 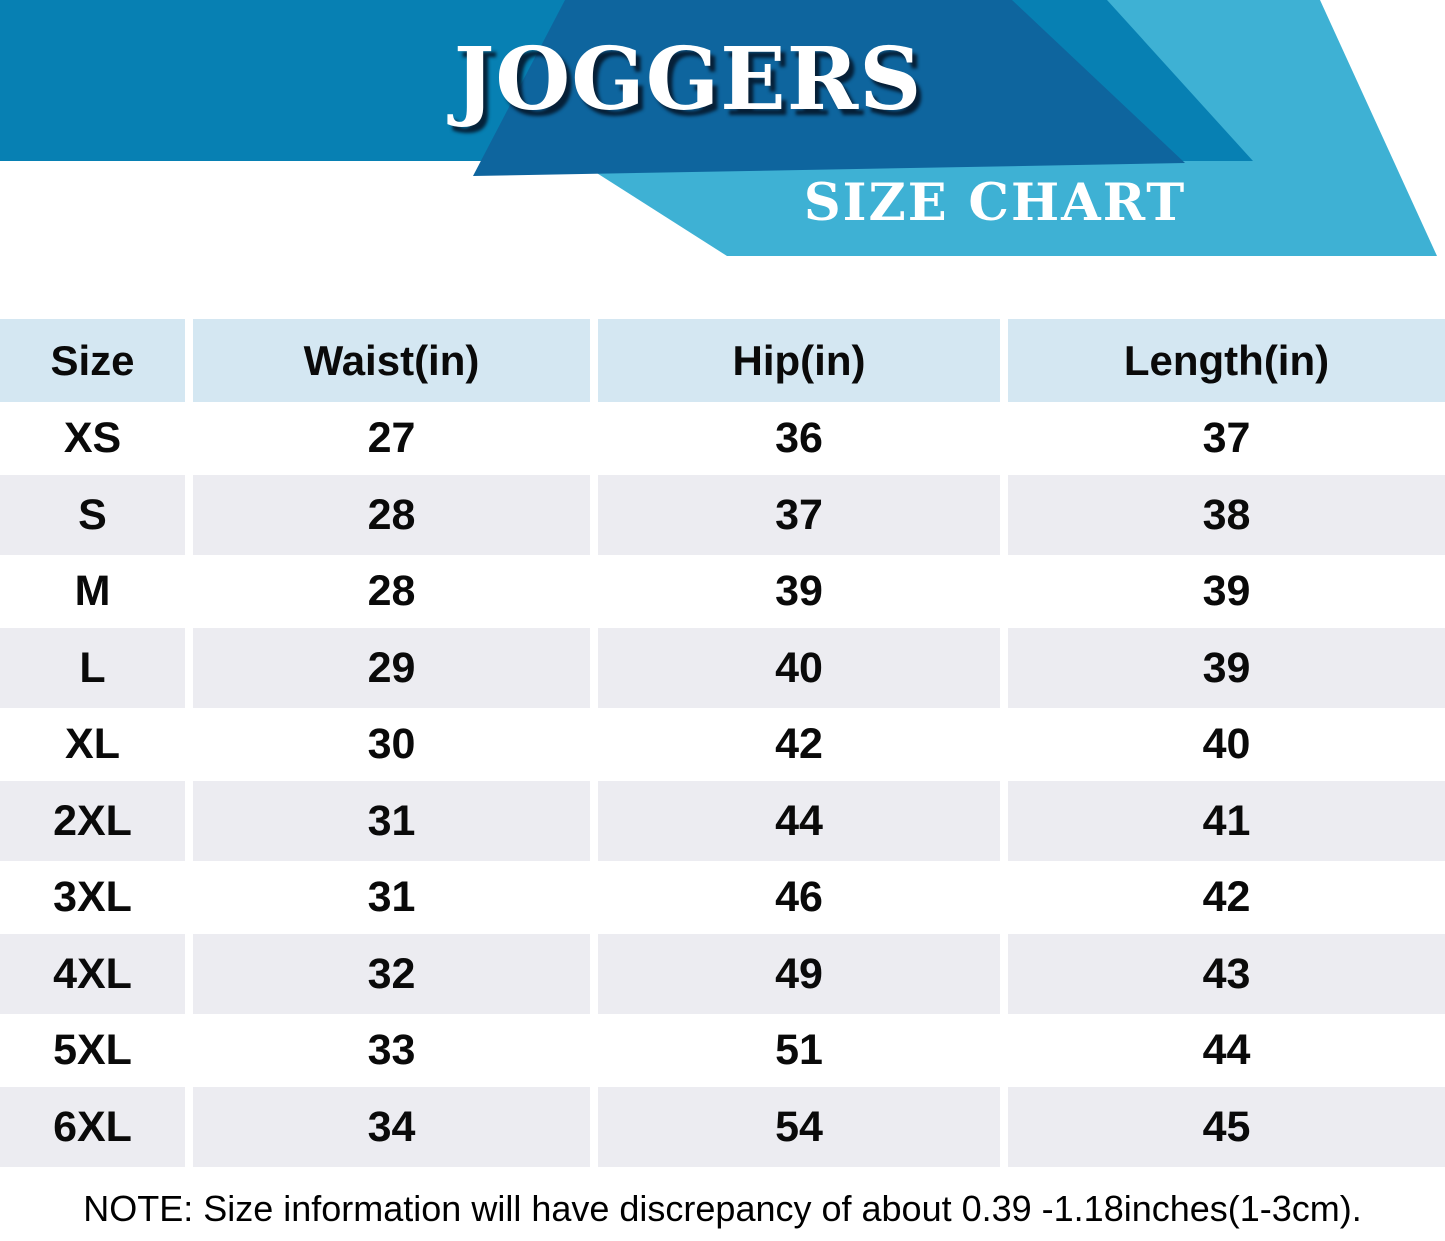 What do you see at coordinates (799, 515) in the screenshot?
I see `cell-hip: 37` at bounding box center [799, 515].